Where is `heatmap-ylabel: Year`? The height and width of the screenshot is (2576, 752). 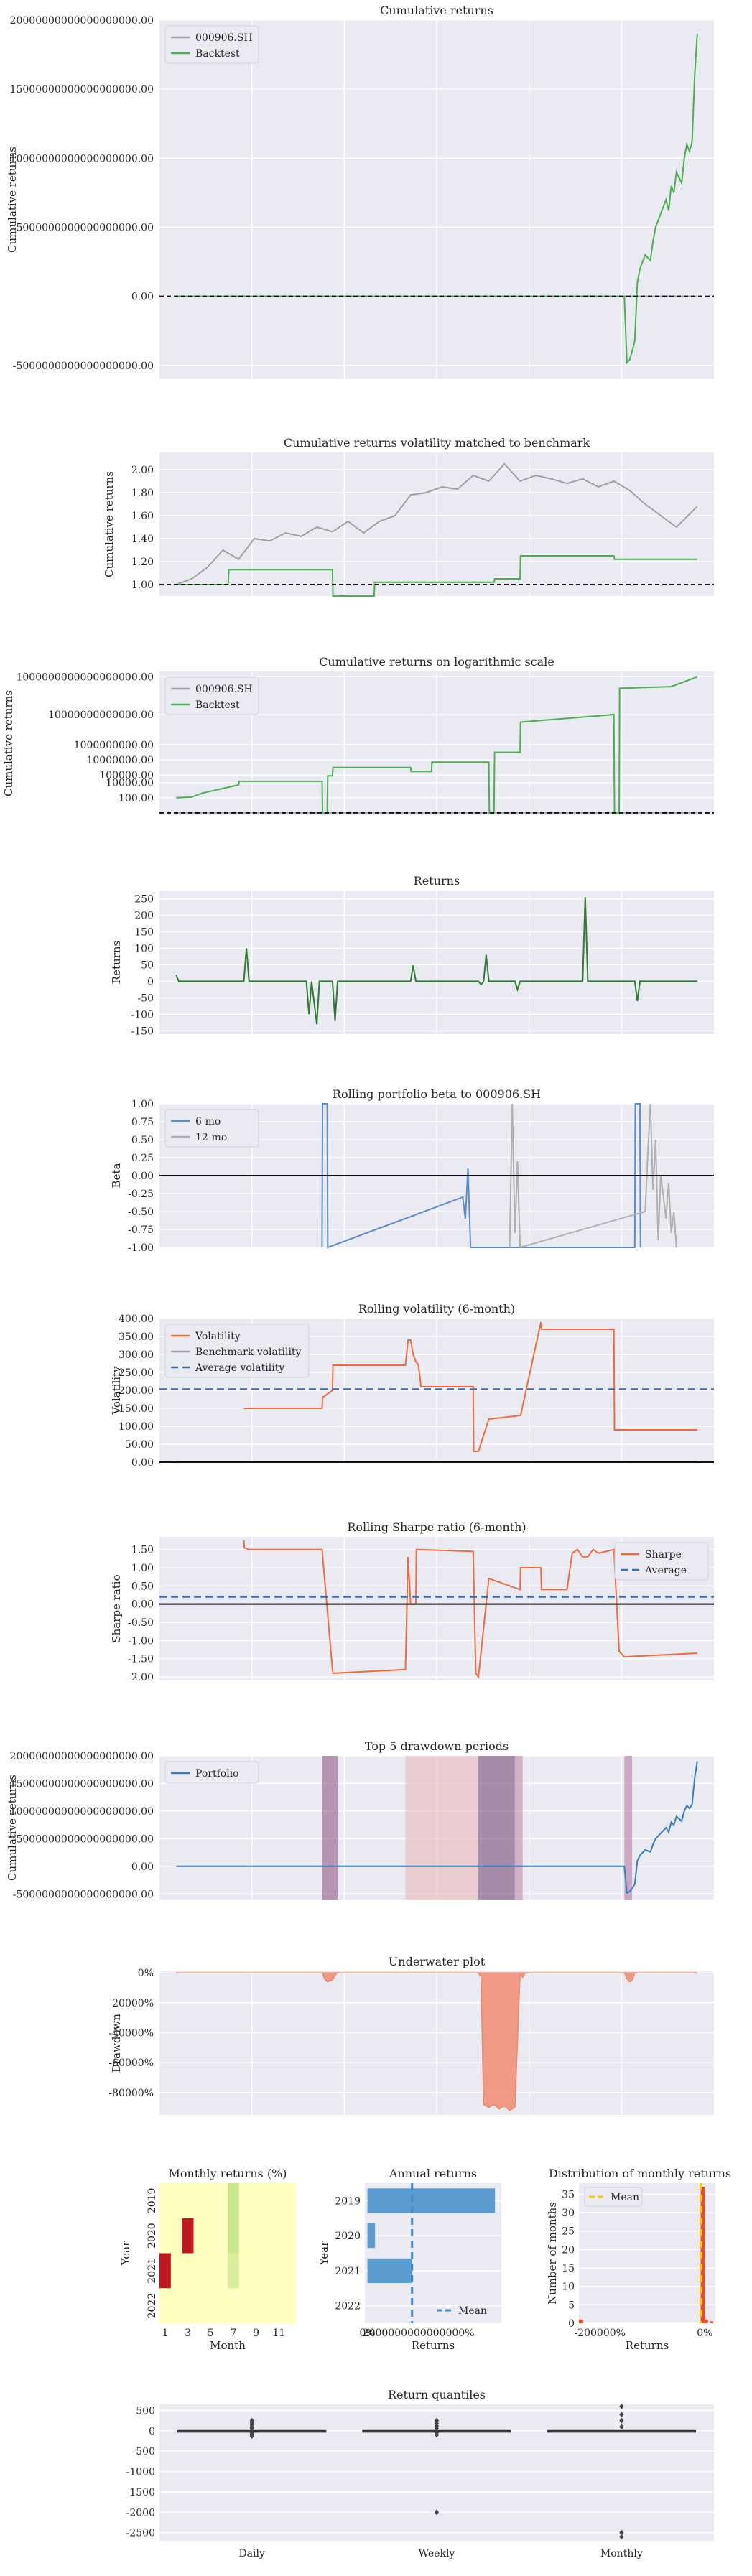 heatmap-ylabel: Year is located at coordinates (125, 2253).